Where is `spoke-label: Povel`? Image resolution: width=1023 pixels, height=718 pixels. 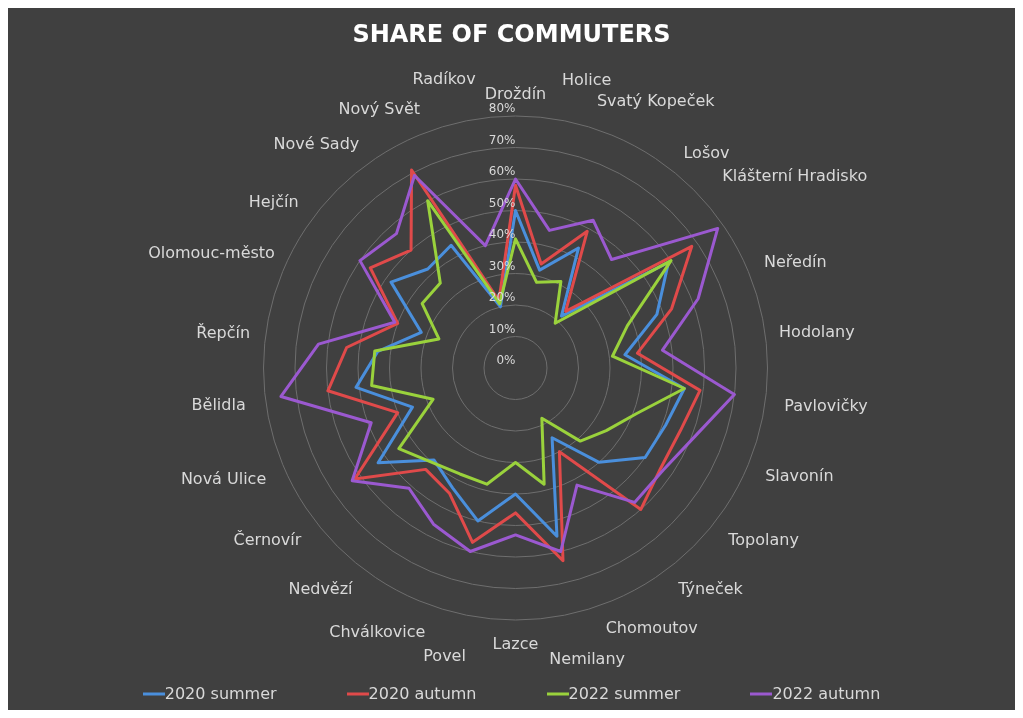
spoke-label: Povel is located at coordinates (444, 656).